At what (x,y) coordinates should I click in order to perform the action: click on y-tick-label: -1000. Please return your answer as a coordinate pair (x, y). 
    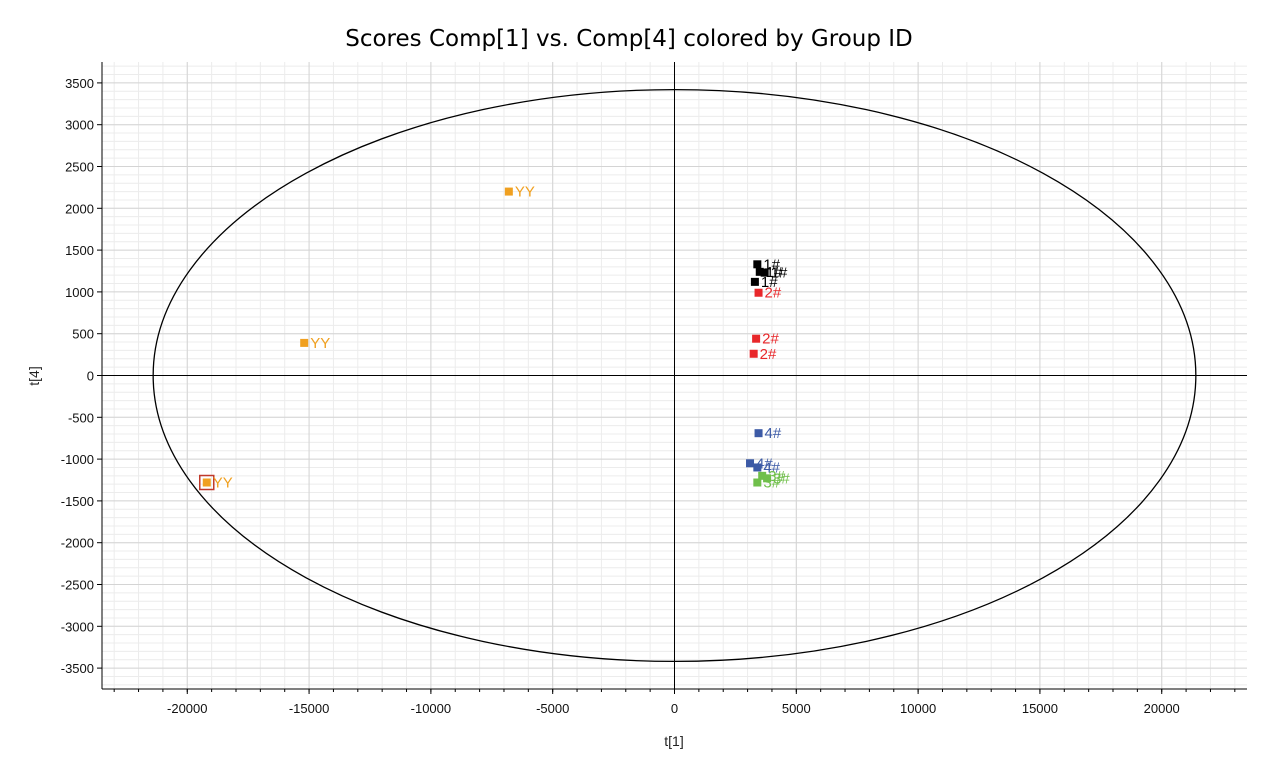
    Looking at the image, I should click on (77, 459).